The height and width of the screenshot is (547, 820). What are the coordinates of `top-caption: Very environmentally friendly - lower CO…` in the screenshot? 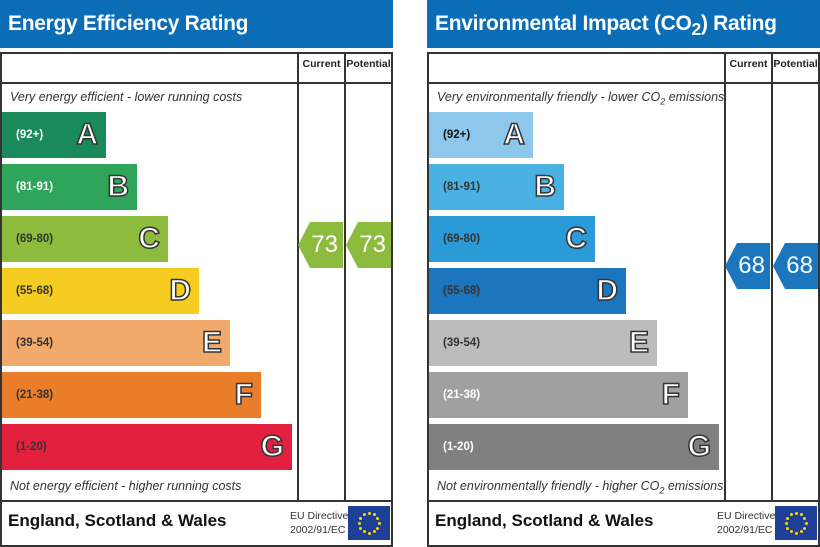 It's located at (581, 98).